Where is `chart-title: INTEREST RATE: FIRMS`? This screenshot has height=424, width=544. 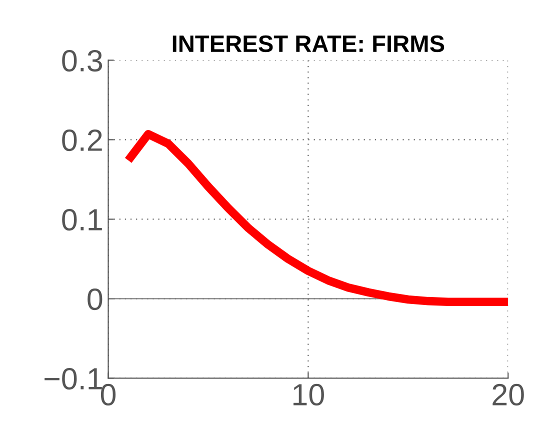 chart-title: INTEREST RATE: FIRMS is located at coordinates (308, 43).